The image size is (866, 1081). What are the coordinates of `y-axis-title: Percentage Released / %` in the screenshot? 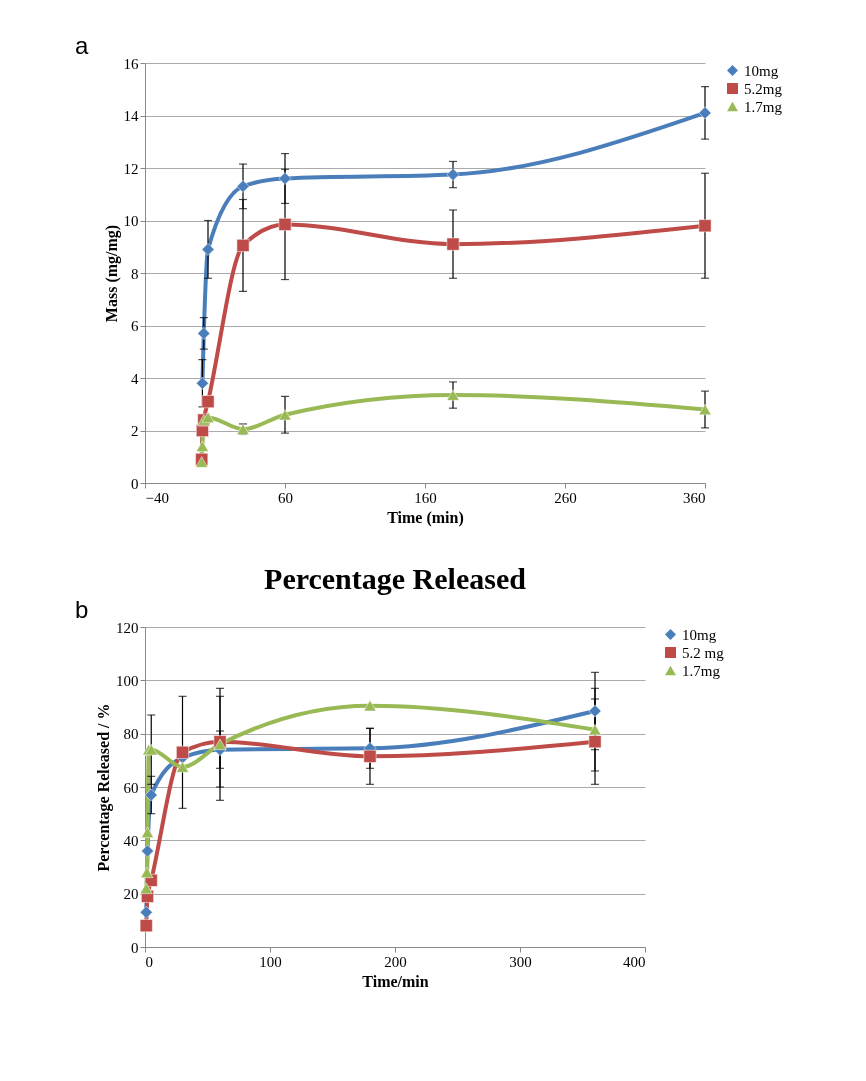 It's located at (104, 787).